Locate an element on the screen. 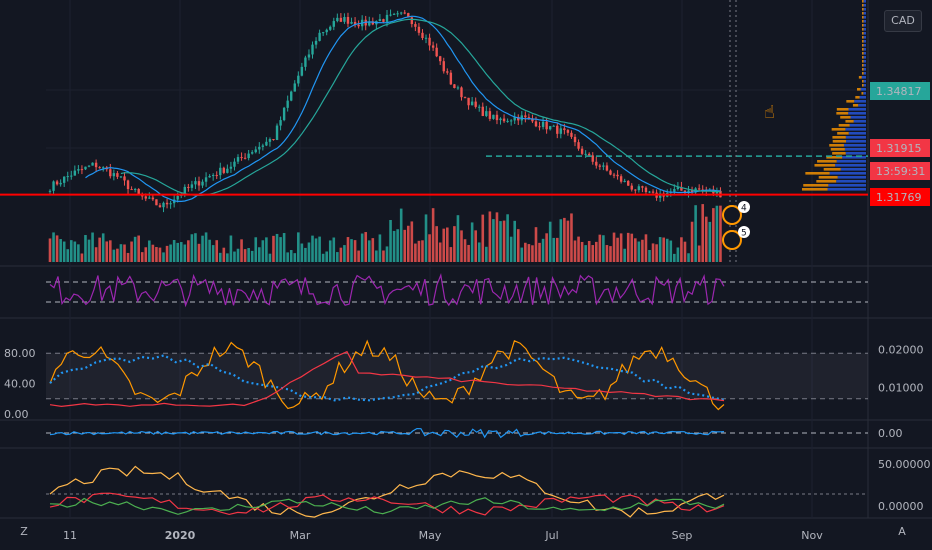  auto-scale-button: A is located at coordinates (902, 531).